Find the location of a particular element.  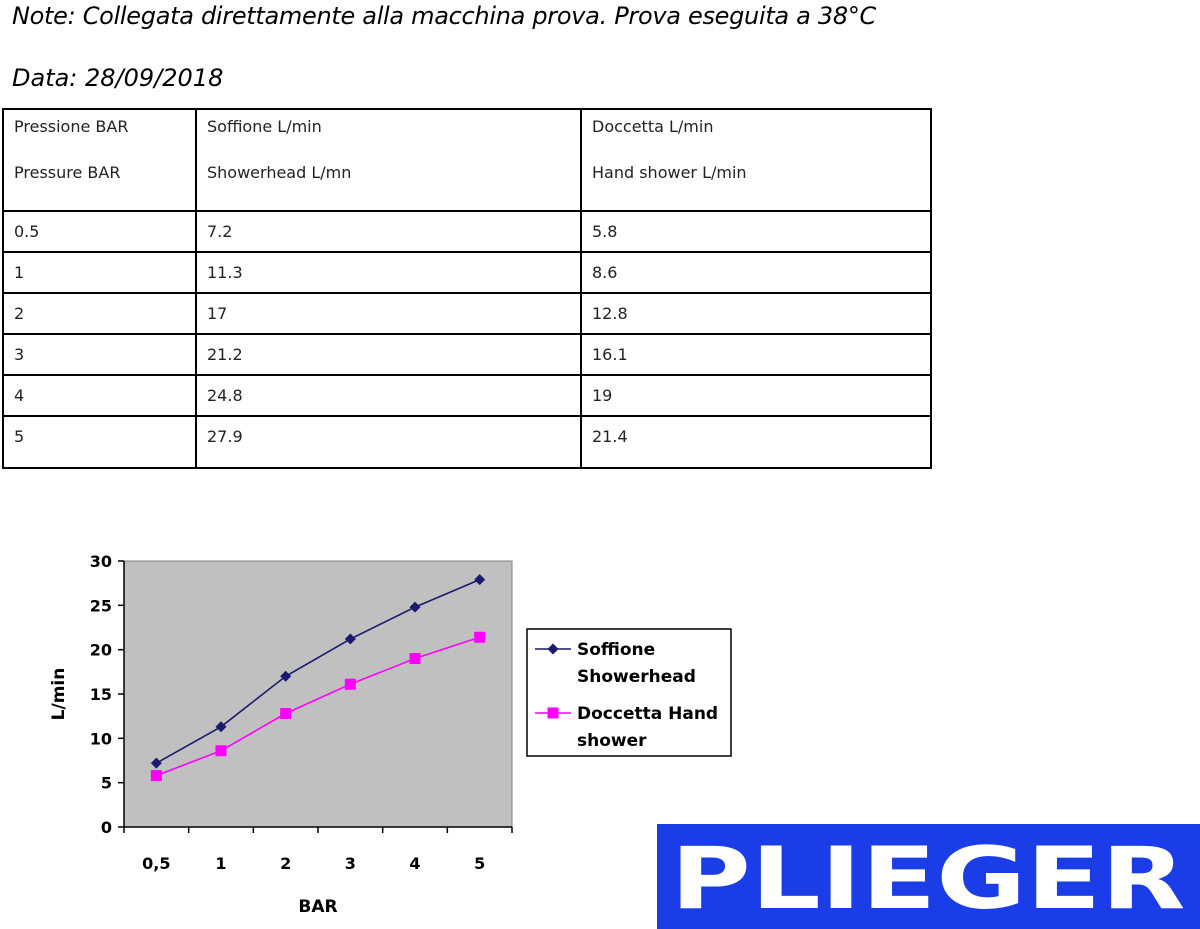

cell-showerhead: 21.2 is located at coordinates (388, 354).